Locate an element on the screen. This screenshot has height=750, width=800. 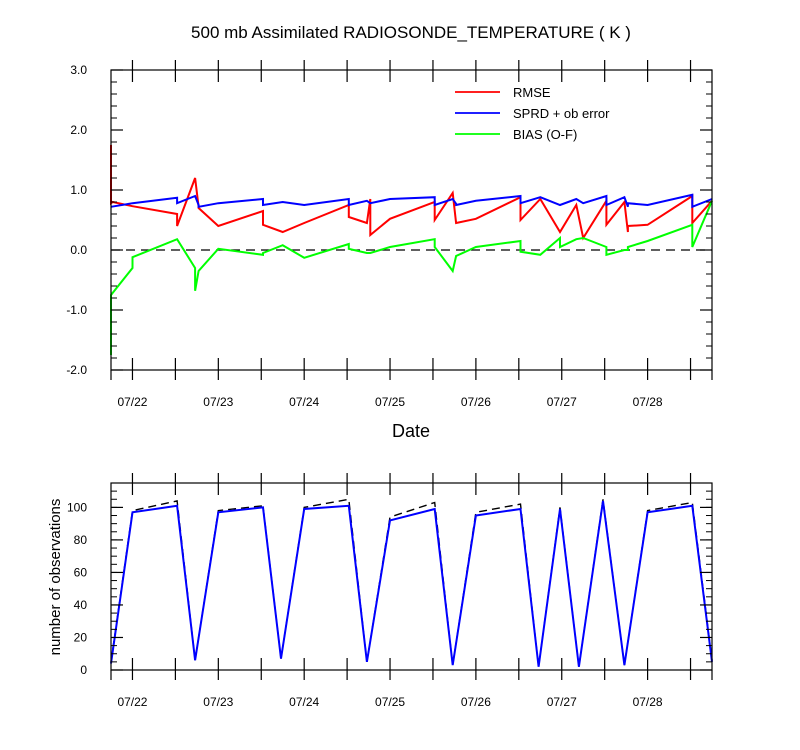
legend-label-1: SPRD + ob error is located at coordinates (561, 113).